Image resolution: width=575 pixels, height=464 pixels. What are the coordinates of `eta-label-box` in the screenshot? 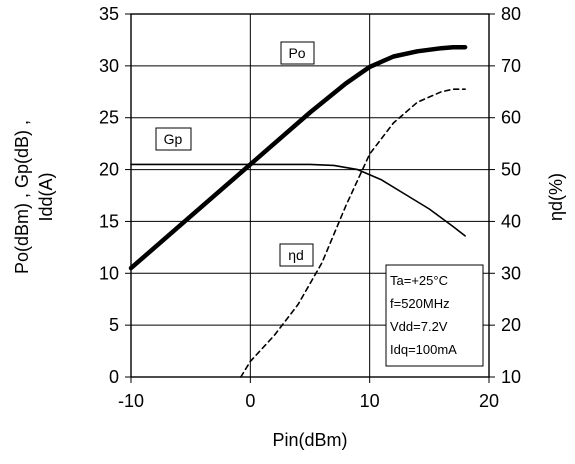 It's located at (296, 255).